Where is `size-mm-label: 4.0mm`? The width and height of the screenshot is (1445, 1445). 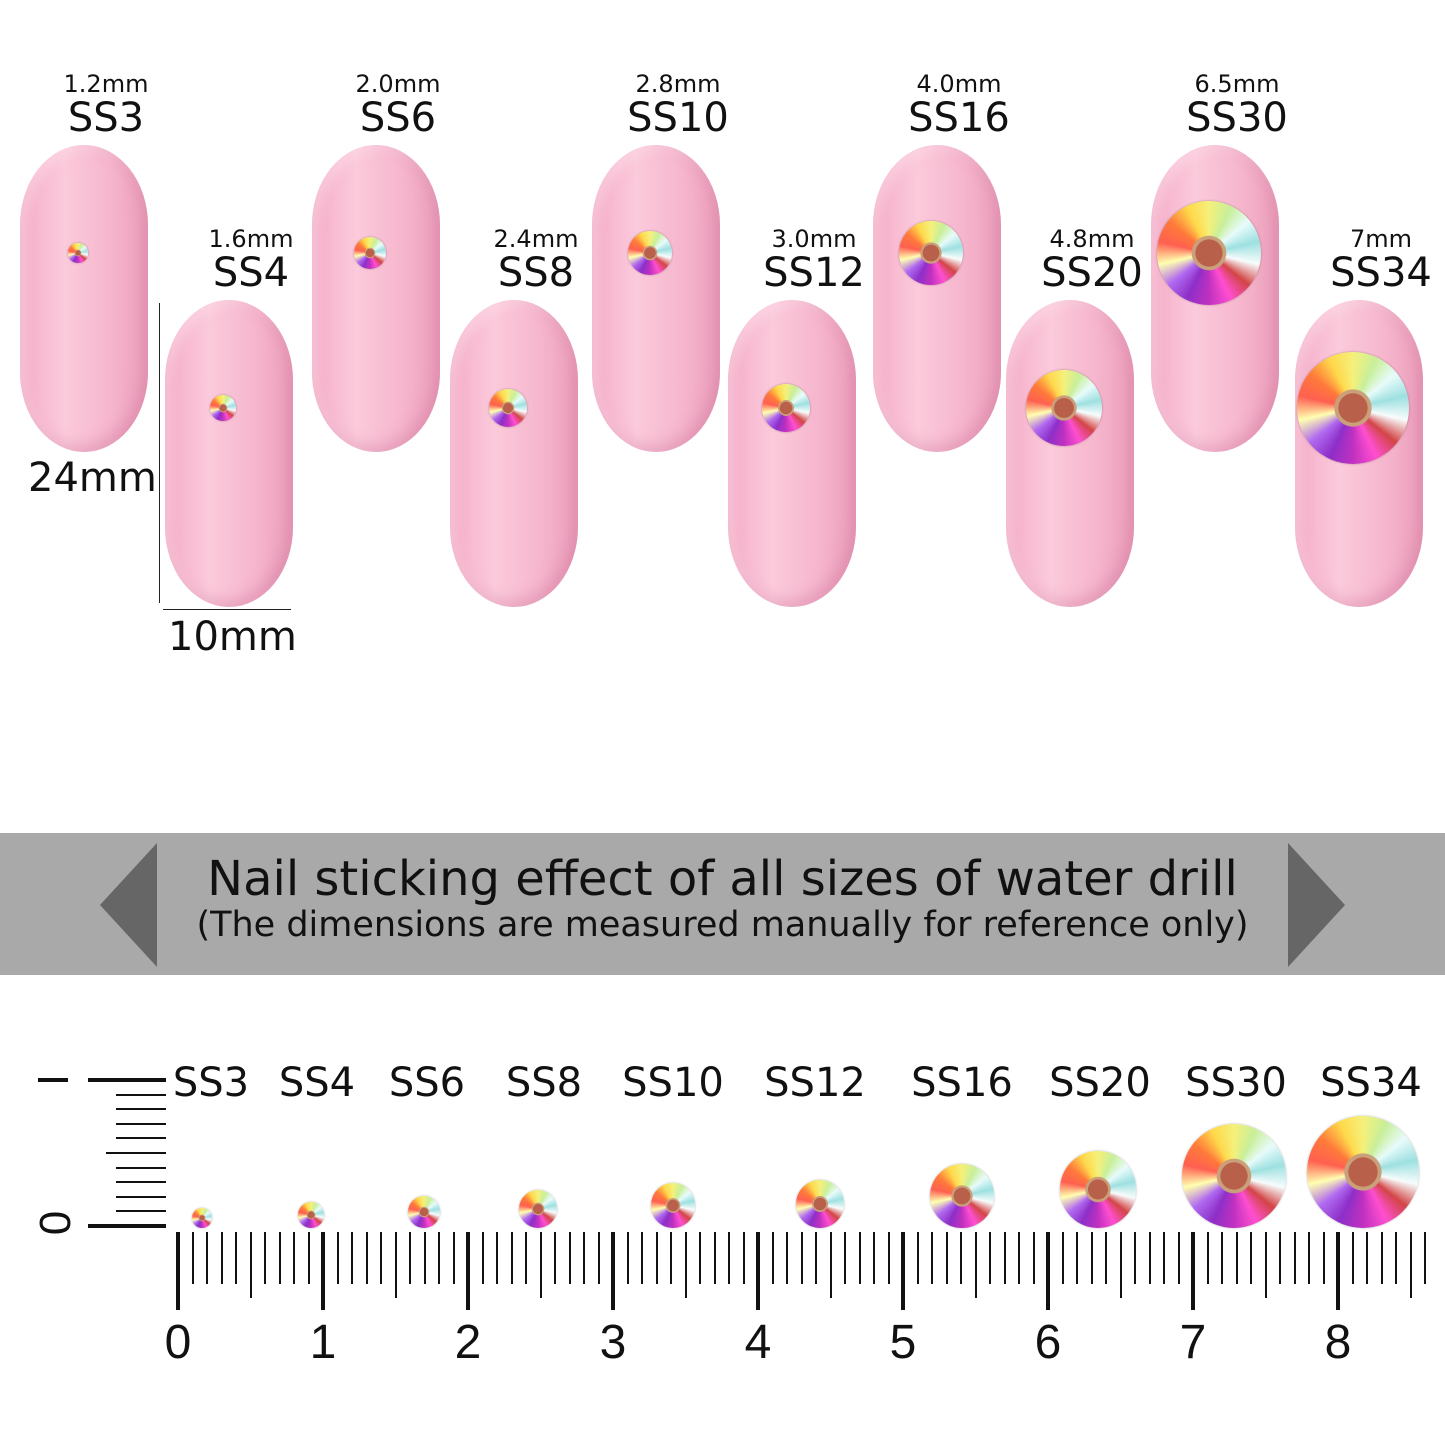
size-mm-label: 4.0mm is located at coordinates (959, 84).